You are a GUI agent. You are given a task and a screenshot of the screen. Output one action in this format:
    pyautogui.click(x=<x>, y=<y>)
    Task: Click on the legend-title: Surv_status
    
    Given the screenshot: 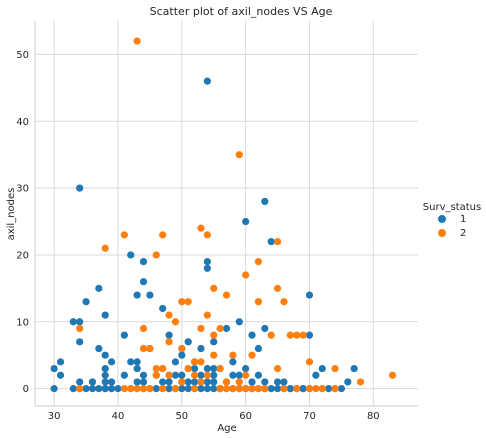 What is the action you would take?
    pyautogui.click(x=452, y=207)
    